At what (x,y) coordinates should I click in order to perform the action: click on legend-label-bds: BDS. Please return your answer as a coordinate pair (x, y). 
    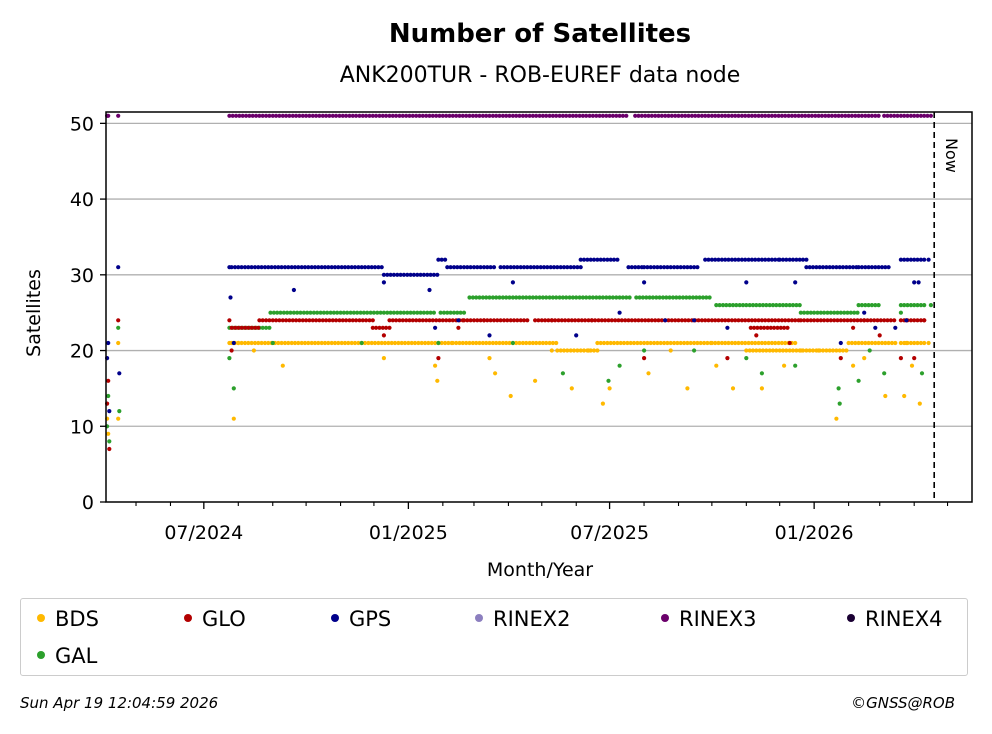
    Looking at the image, I should click on (77, 619).